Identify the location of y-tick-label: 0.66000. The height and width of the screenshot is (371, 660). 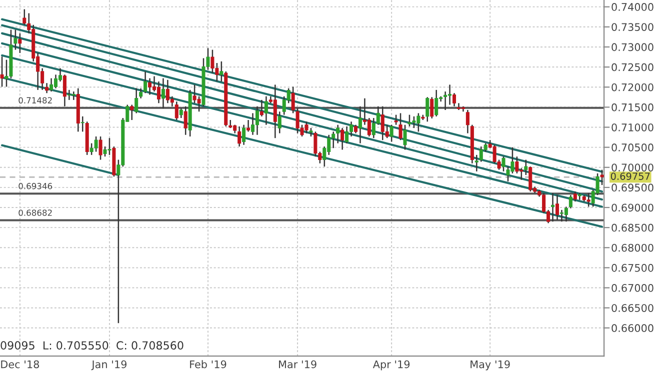
(633, 328).